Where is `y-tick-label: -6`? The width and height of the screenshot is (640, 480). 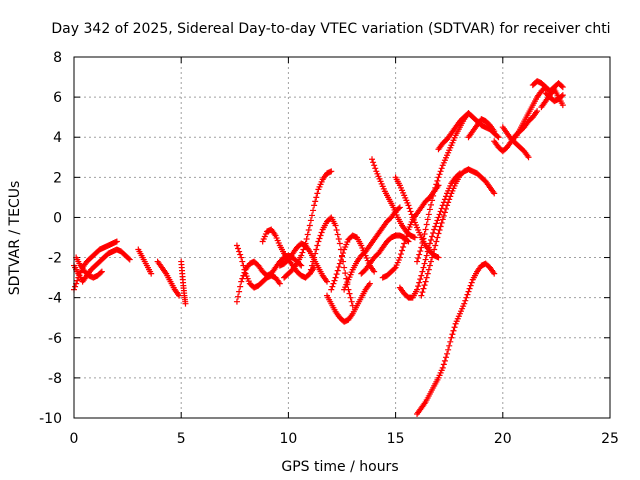 y-tick-label: -6 is located at coordinates (55, 339).